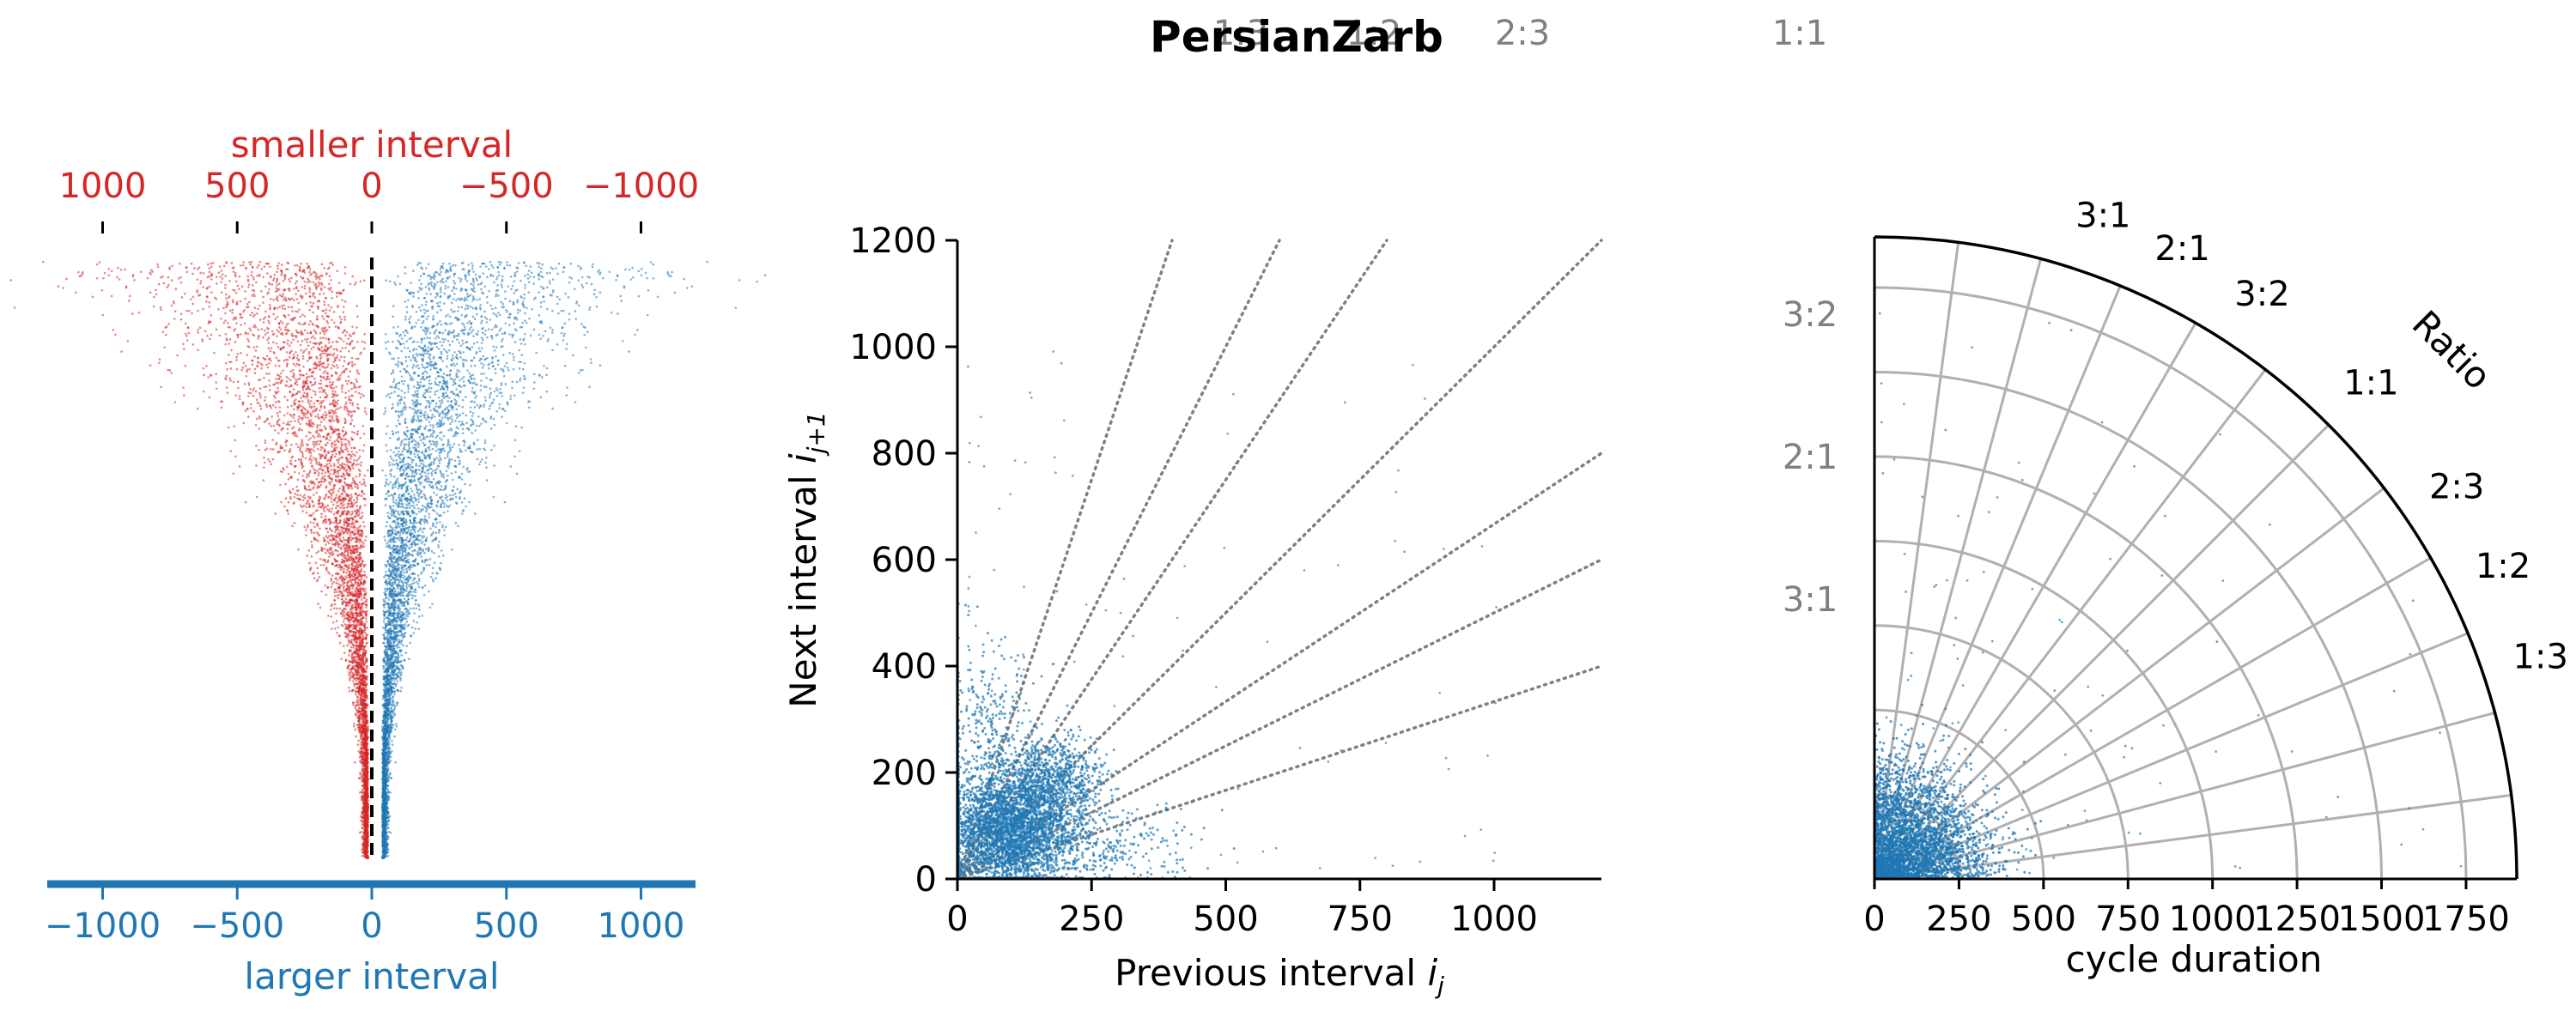  I want to click on figure-title: PersianZarb, so click(1297, 37).